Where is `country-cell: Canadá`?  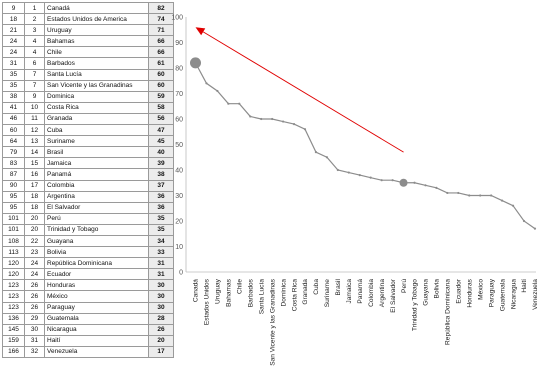
country-cell: Canadá is located at coordinates (96, 8).